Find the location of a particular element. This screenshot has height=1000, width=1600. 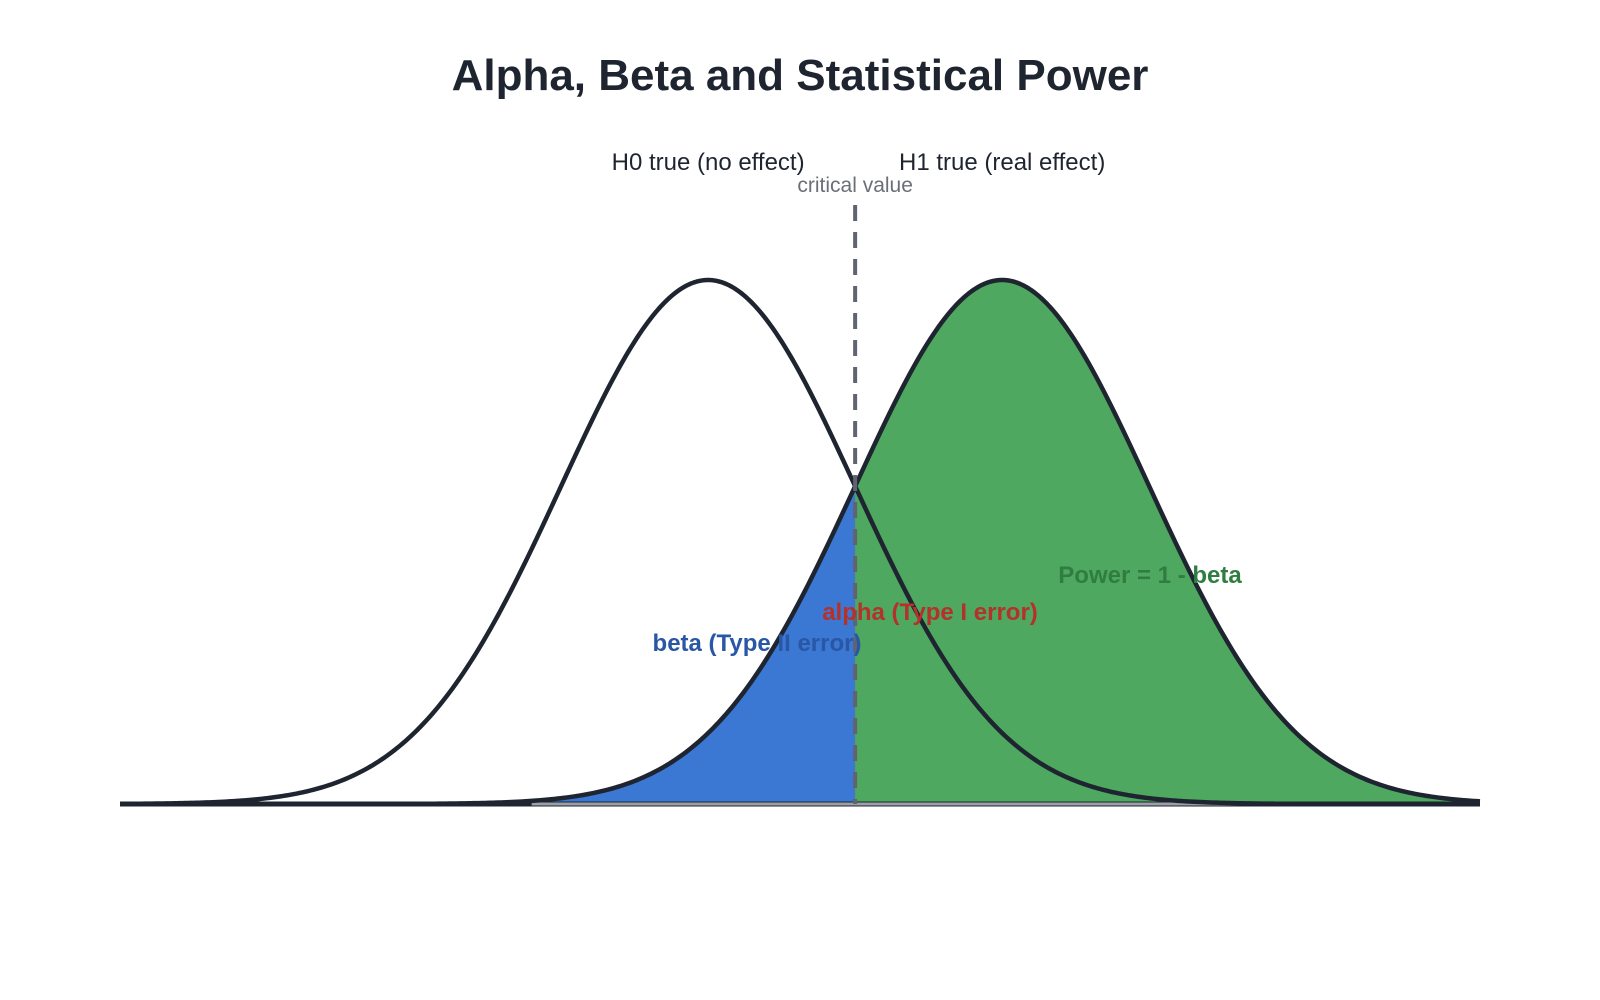

critical-value-label: critical value is located at coordinates (855, 185).